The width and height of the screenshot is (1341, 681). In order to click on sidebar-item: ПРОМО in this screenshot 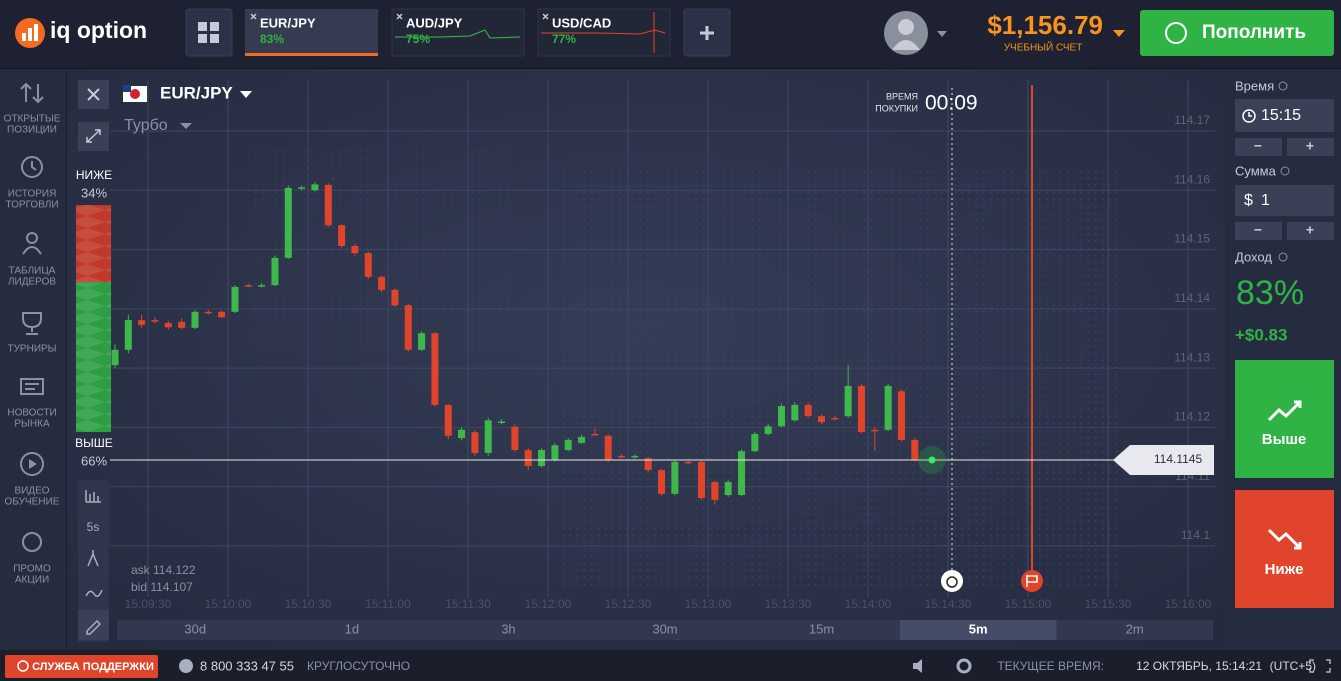, I will do `click(32, 569)`.